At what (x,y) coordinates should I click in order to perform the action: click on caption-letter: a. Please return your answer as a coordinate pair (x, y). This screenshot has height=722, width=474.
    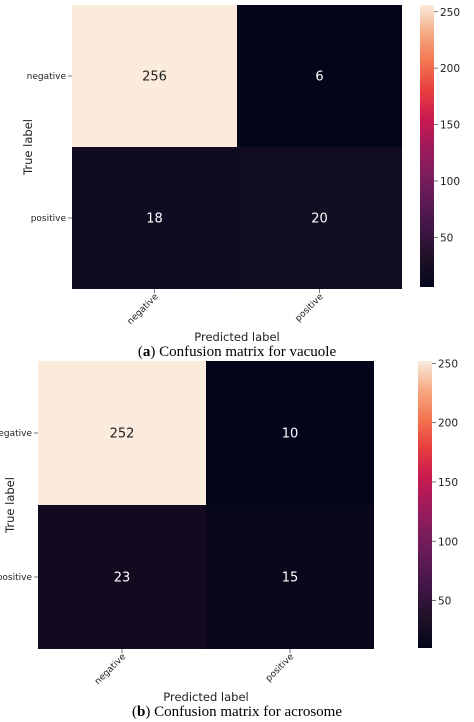
    Looking at the image, I should click on (147, 352).